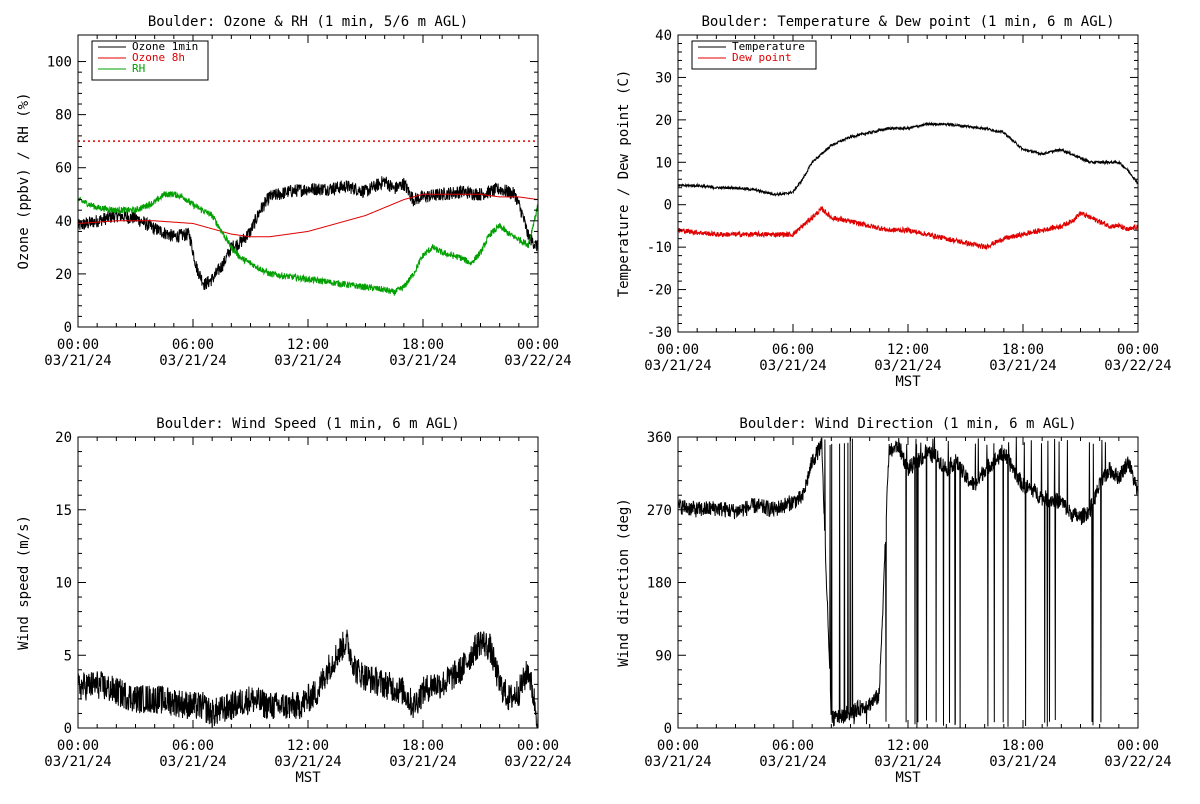  I want to click on legend-entry: Ozone 1min, so click(165, 46).